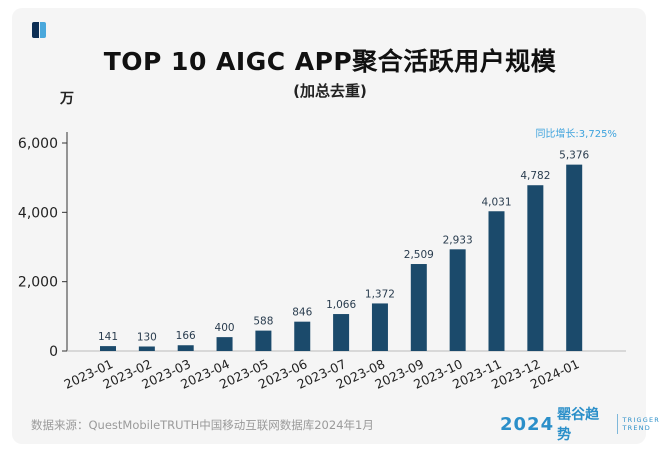 Image resolution: width=660 pixels, height=459 pixels. I want to click on brand-tag-line-1: TRIGGER, so click(641, 420).